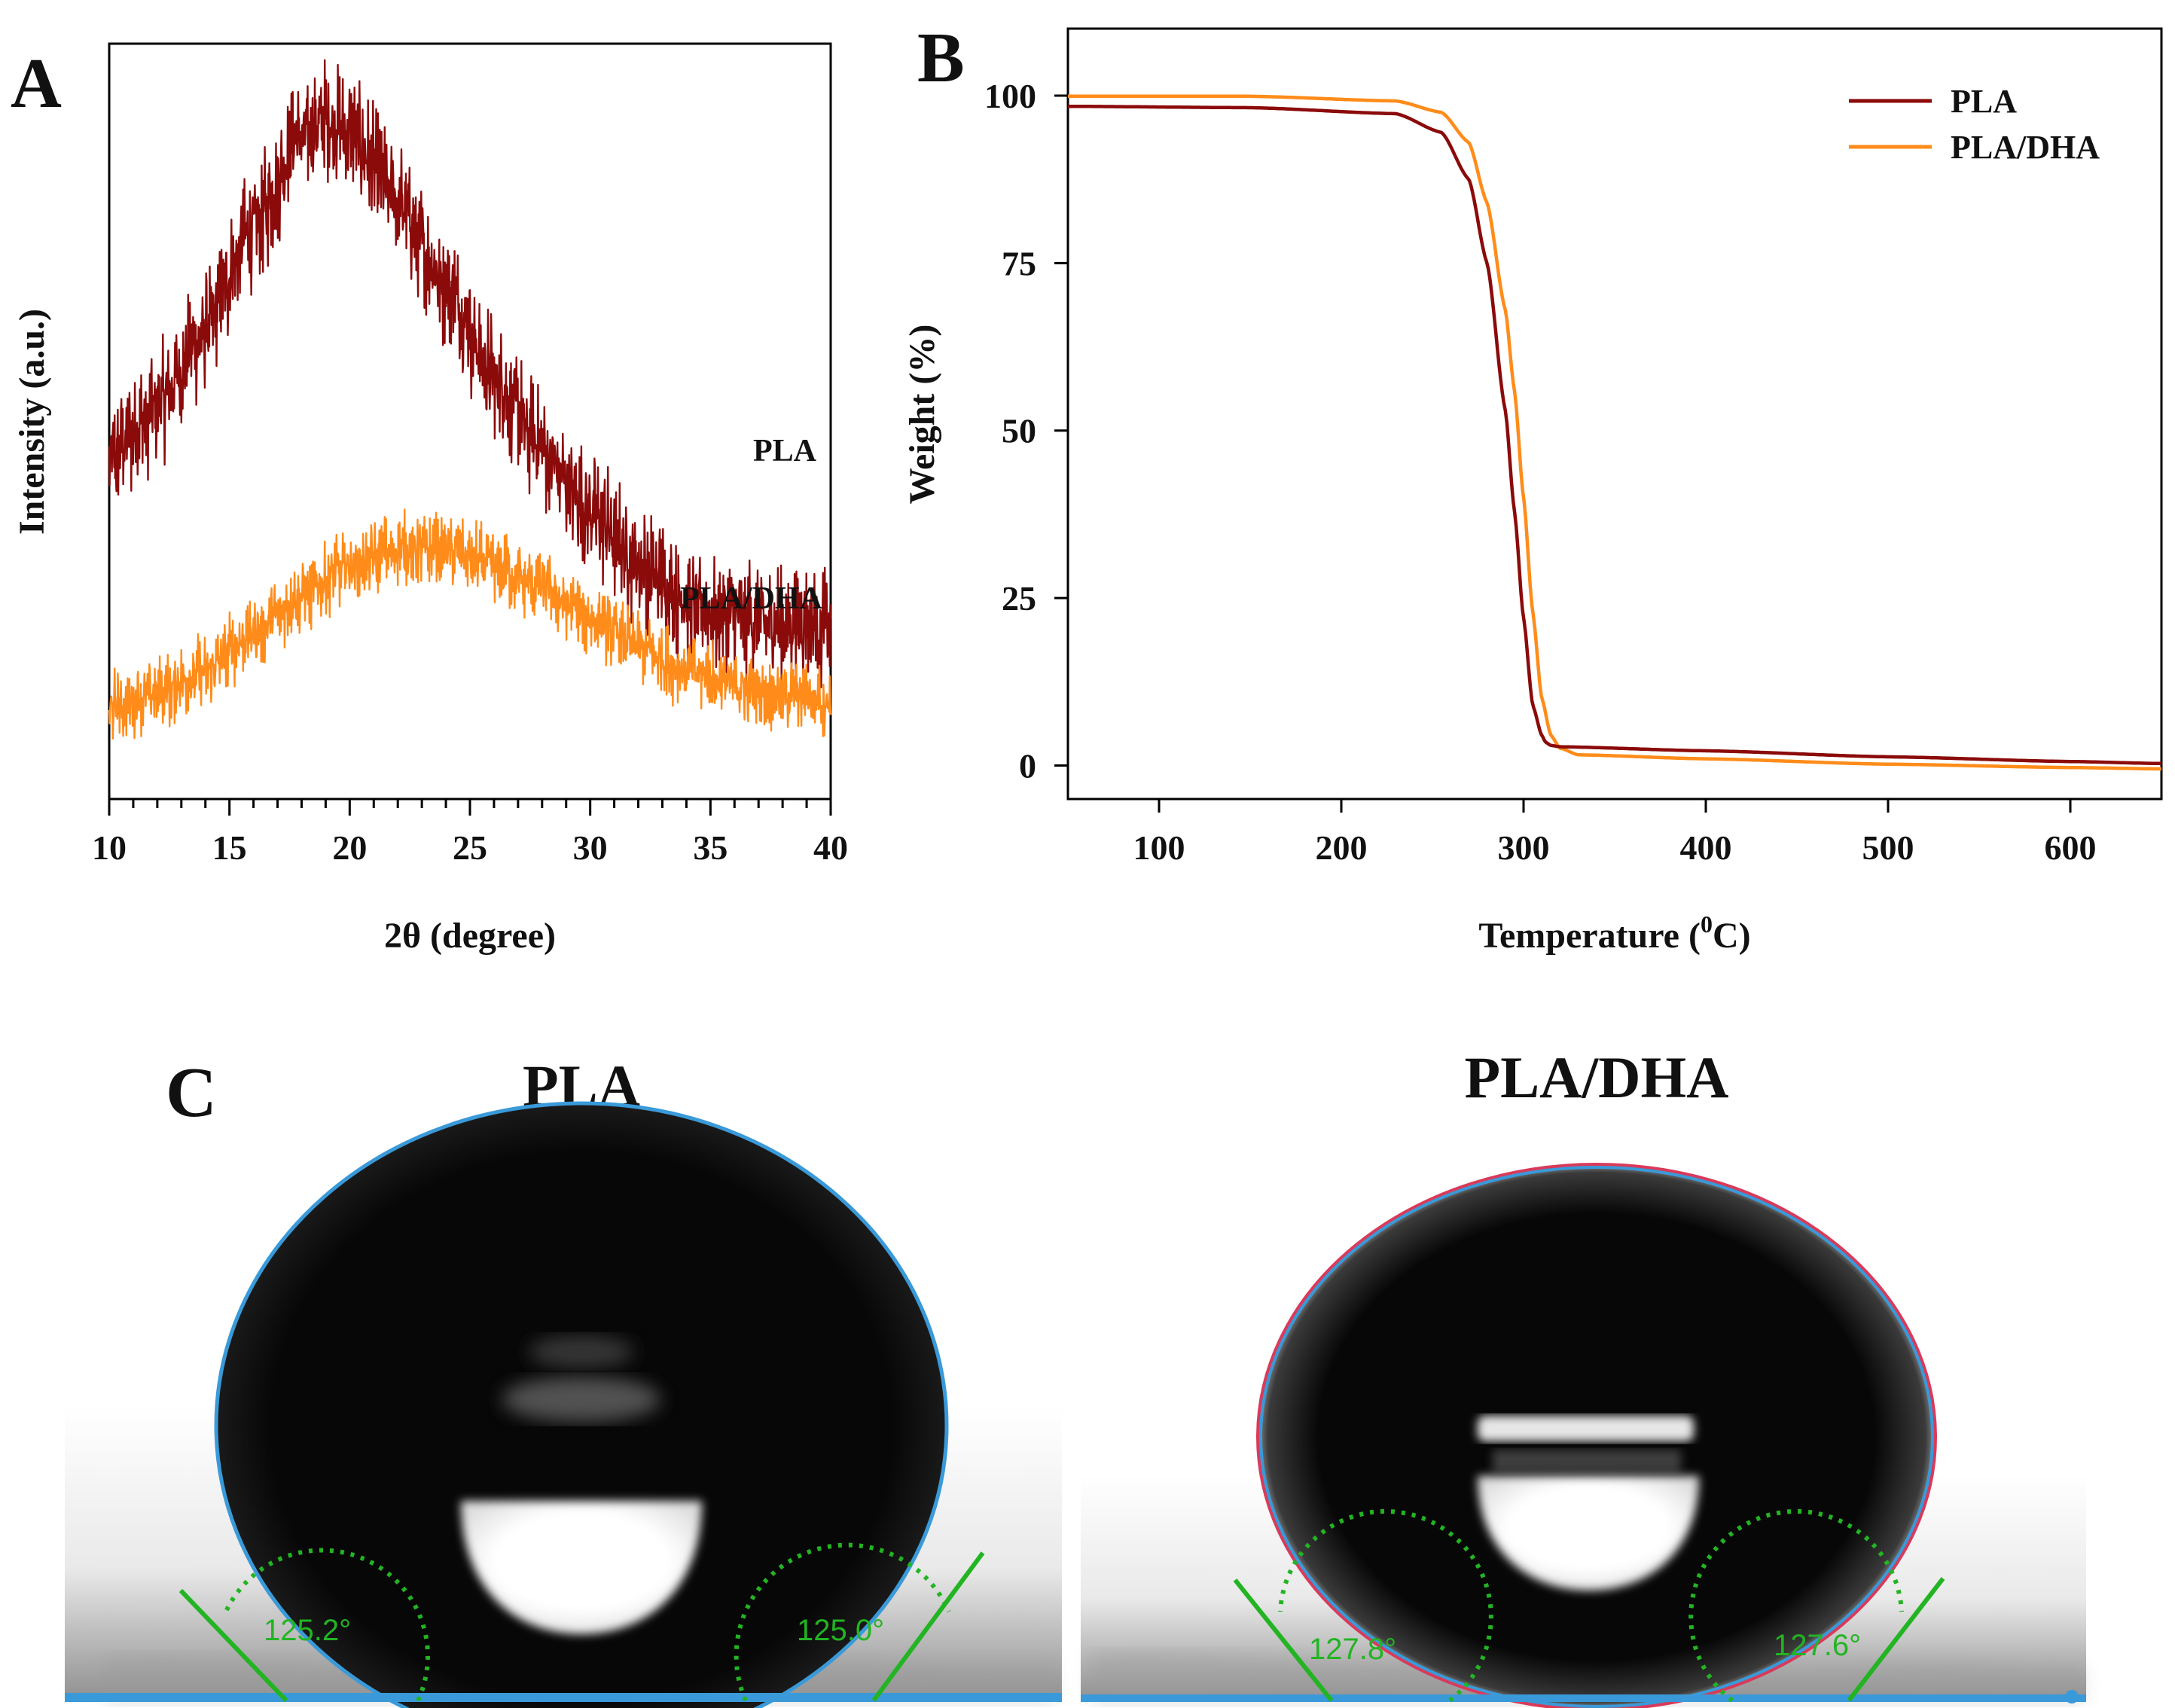 The width and height of the screenshot is (2175, 1708). What do you see at coordinates (1587, 1461) in the screenshot?
I see `droplet-reflection-band` at bounding box center [1587, 1461].